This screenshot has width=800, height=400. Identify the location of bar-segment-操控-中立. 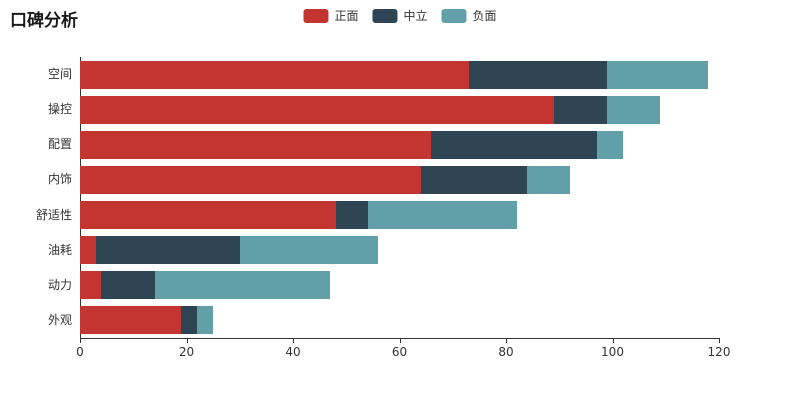
(580, 109).